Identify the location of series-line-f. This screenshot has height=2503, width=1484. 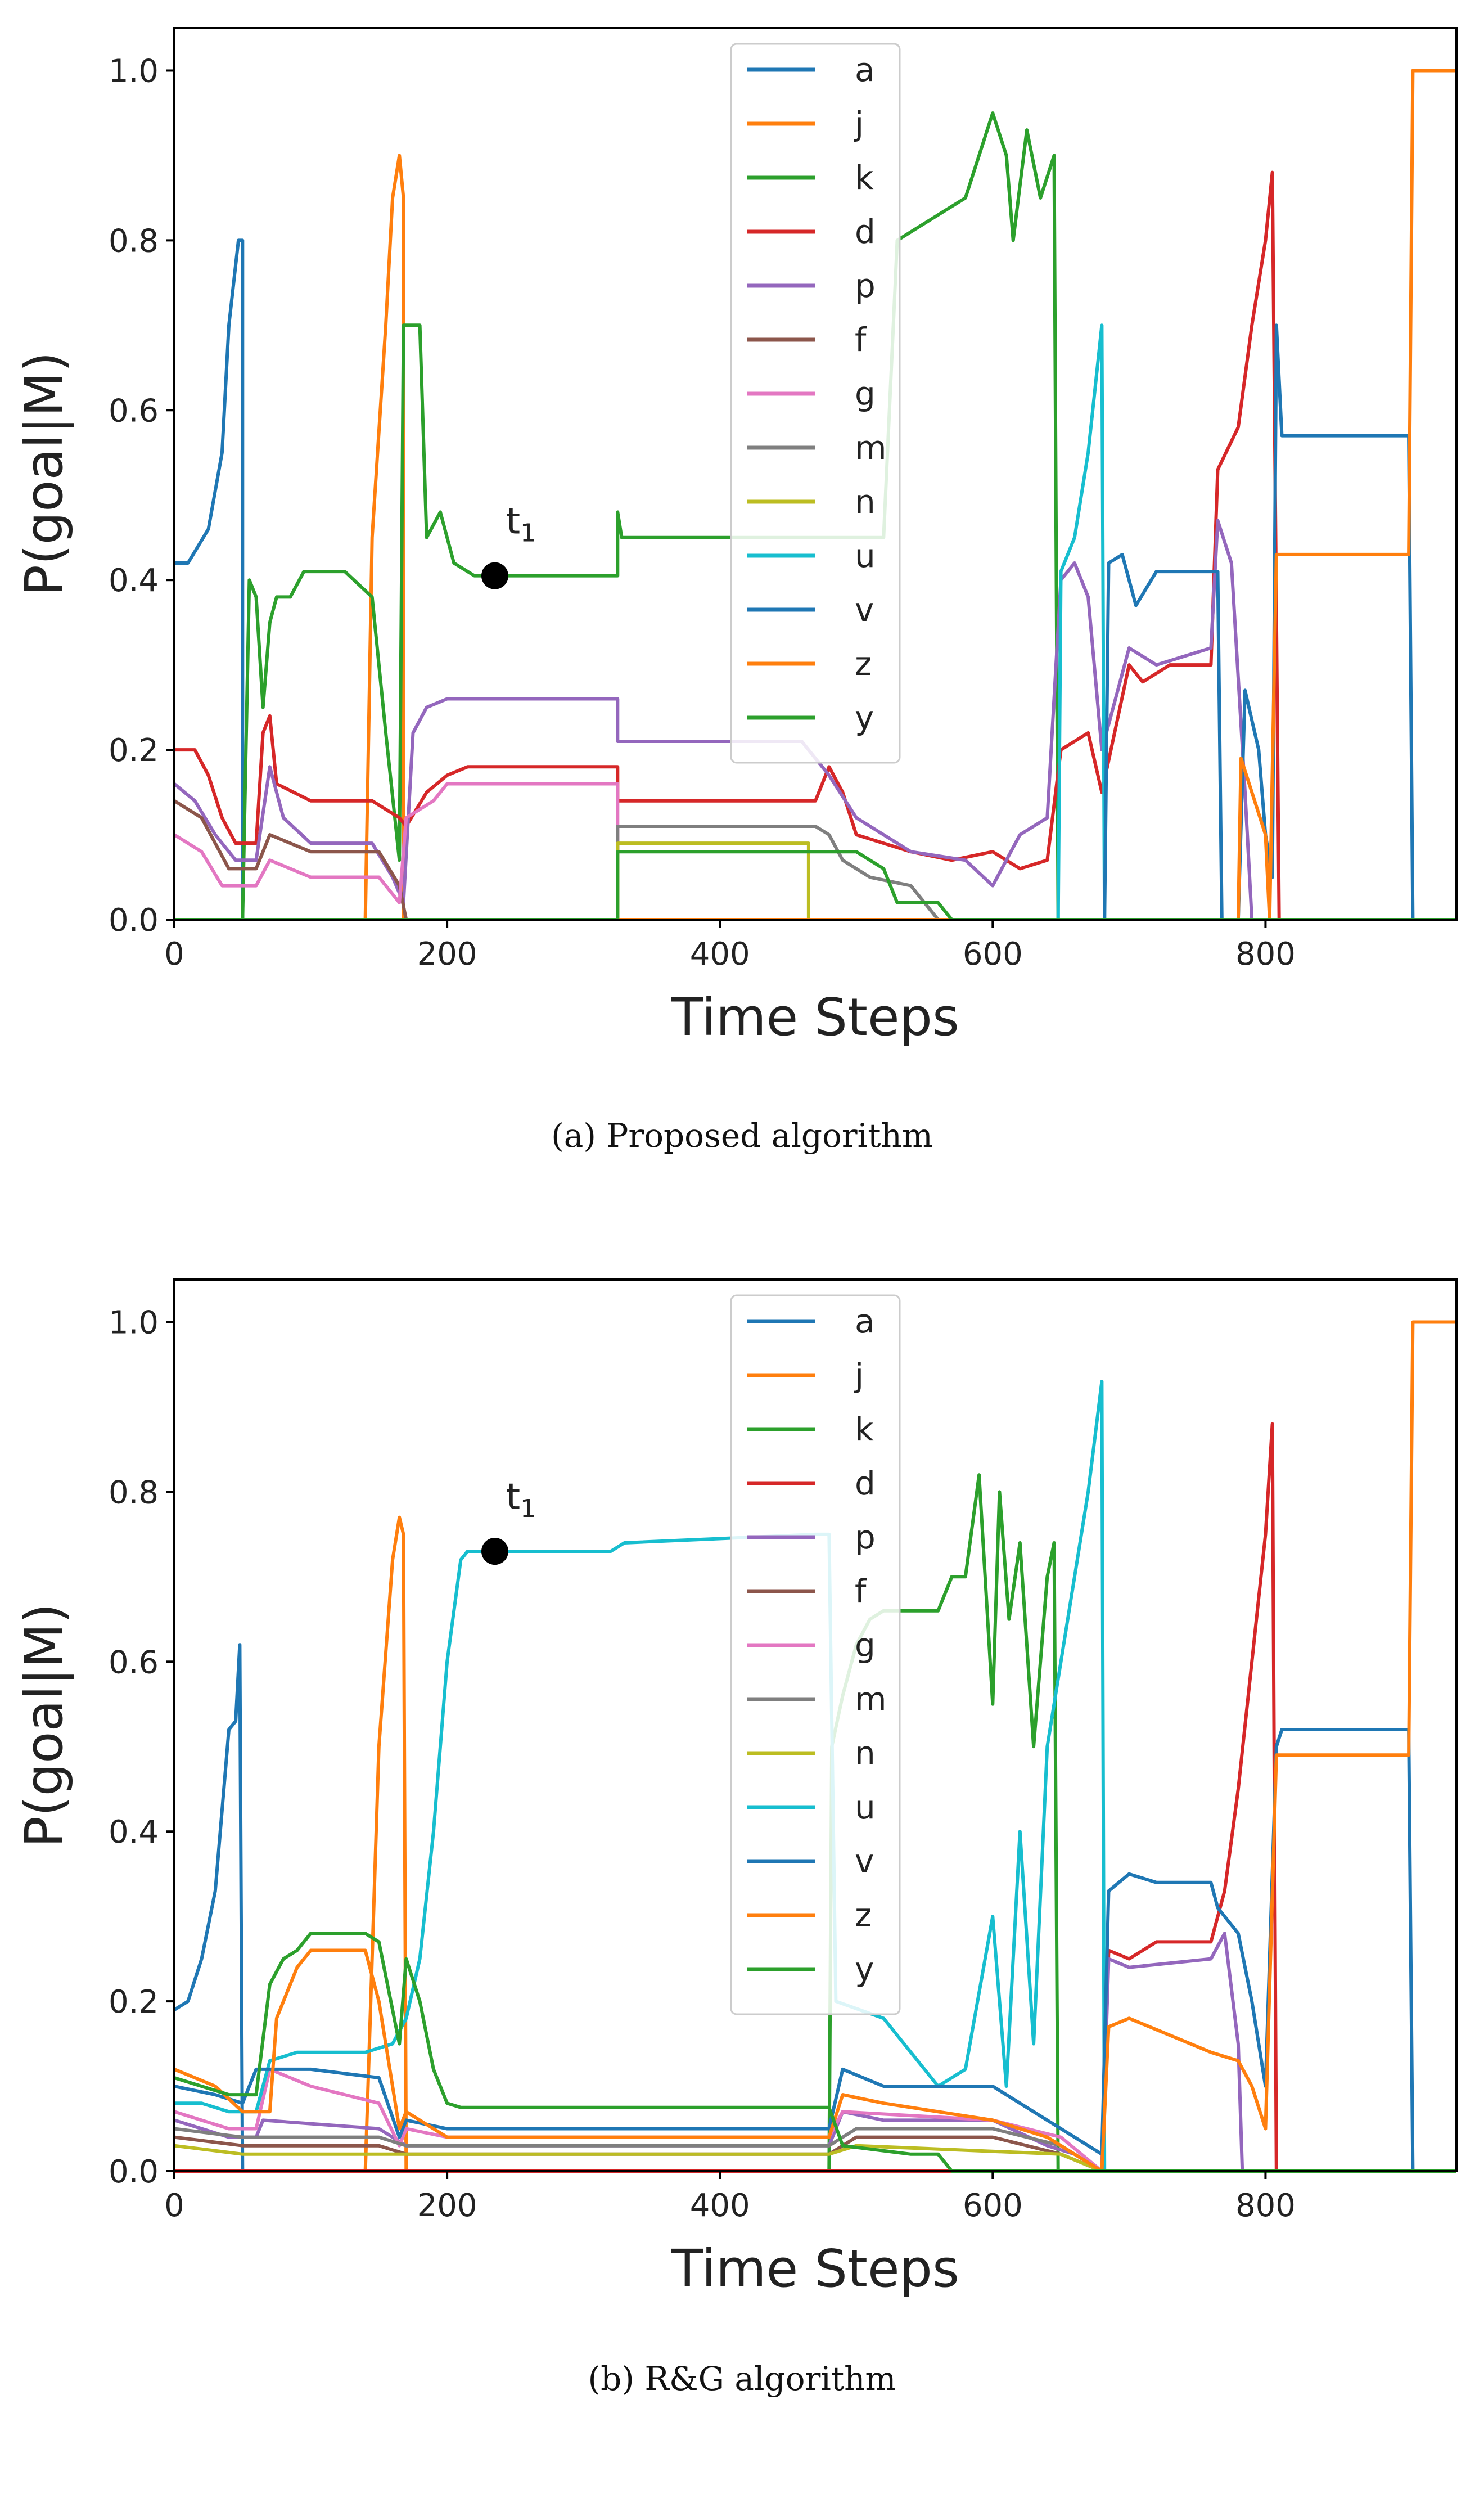
(814, 860).